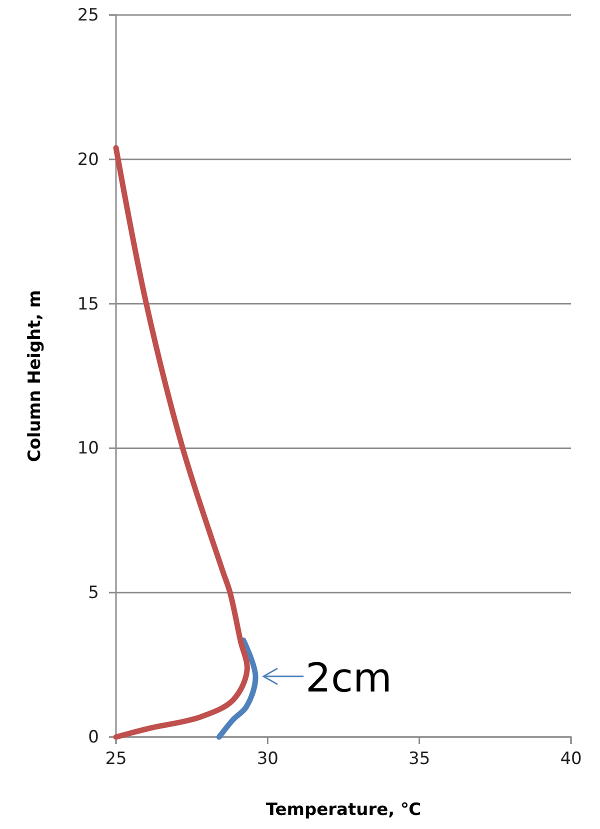 This screenshot has height=829, width=600. What do you see at coordinates (93, 593) in the screenshot?
I see `y-tick-label: 5` at bounding box center [93, 593].